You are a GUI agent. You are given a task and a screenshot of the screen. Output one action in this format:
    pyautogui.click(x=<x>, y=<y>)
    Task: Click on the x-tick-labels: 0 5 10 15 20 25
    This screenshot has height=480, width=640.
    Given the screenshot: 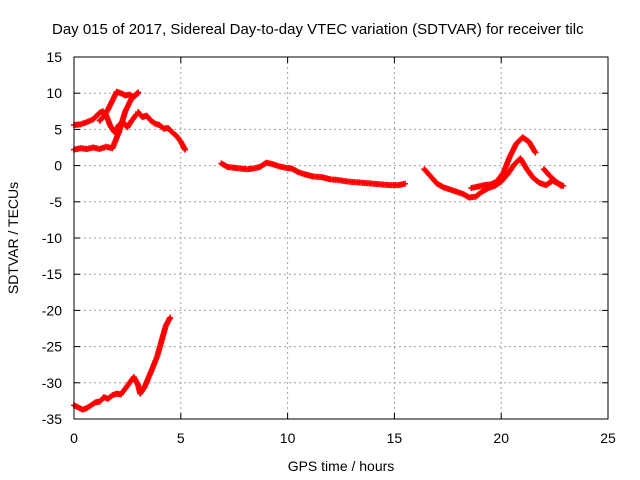 What is the action you would take?
    pyautogui.click(x=343, y=438)
    